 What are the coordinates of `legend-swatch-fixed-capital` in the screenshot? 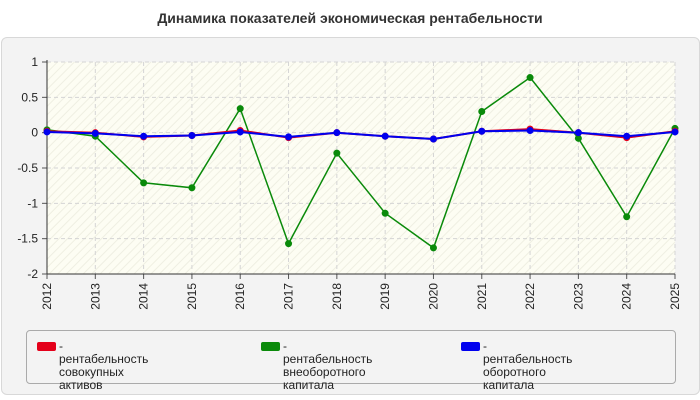 It's located at (270, 346).